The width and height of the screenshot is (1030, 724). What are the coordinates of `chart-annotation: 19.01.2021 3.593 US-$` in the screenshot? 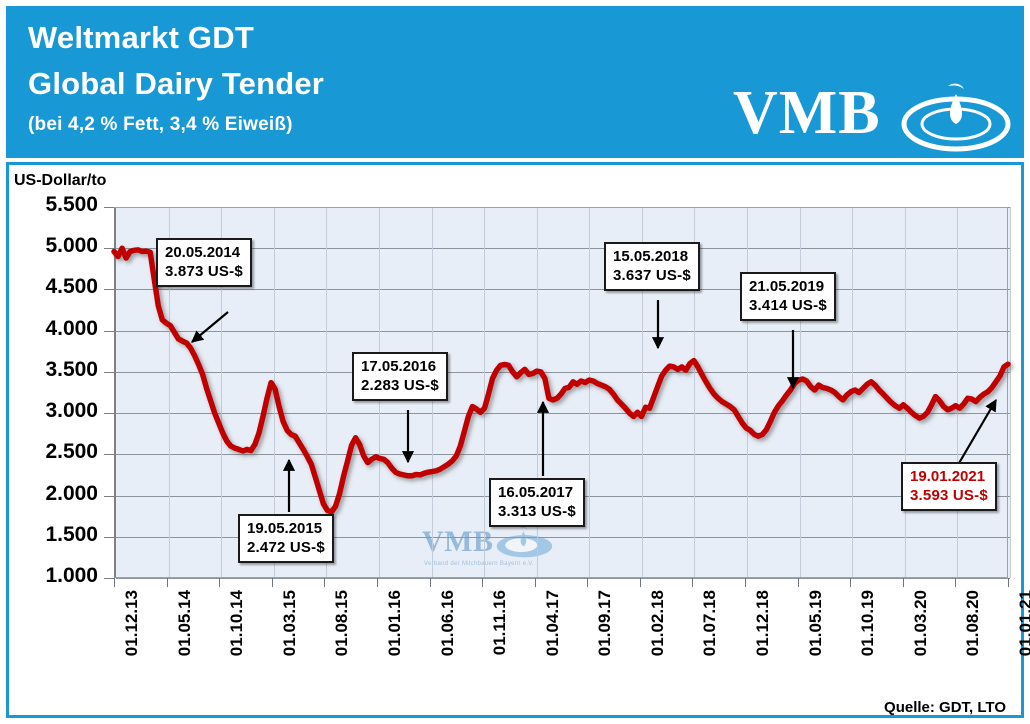 It's located at (949, 486).